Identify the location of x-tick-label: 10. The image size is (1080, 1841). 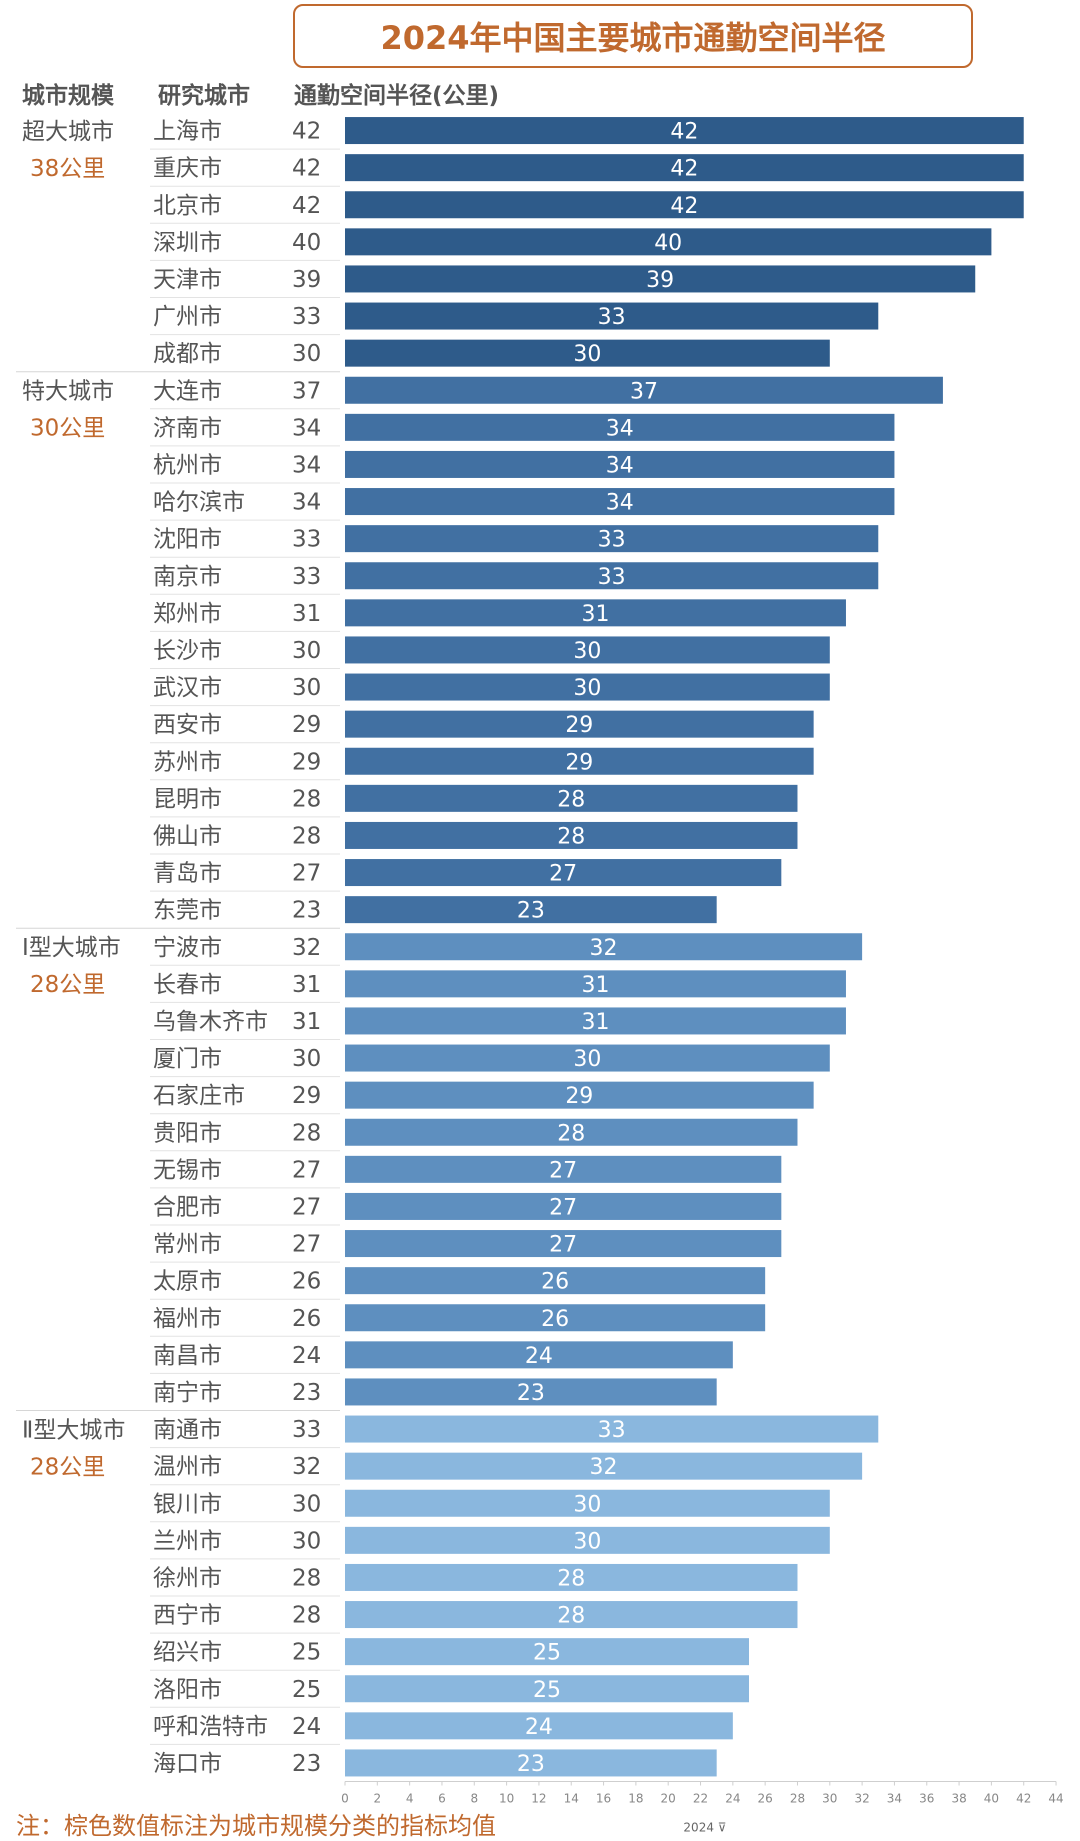
(506, 1799).